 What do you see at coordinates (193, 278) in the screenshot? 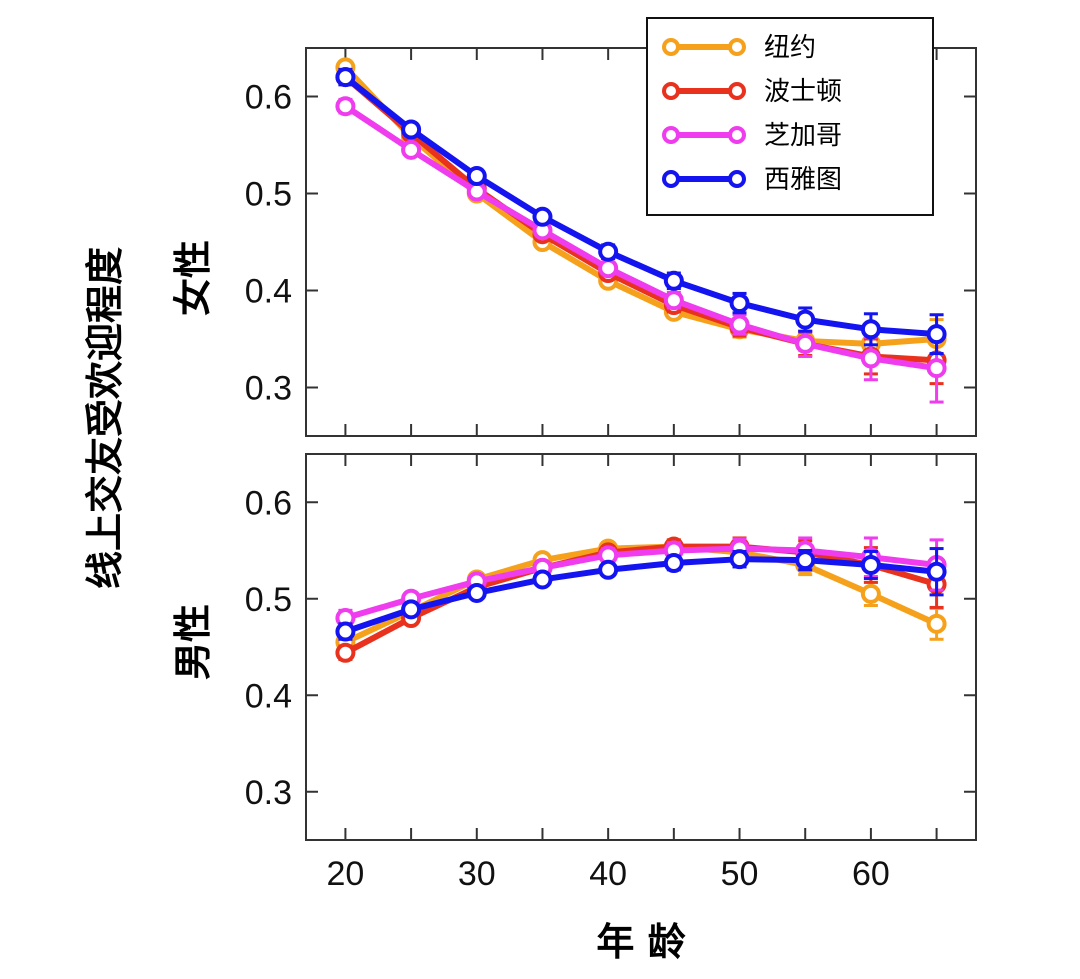
I see `top-panel-label: 女性` at bounding box center [193, 278].